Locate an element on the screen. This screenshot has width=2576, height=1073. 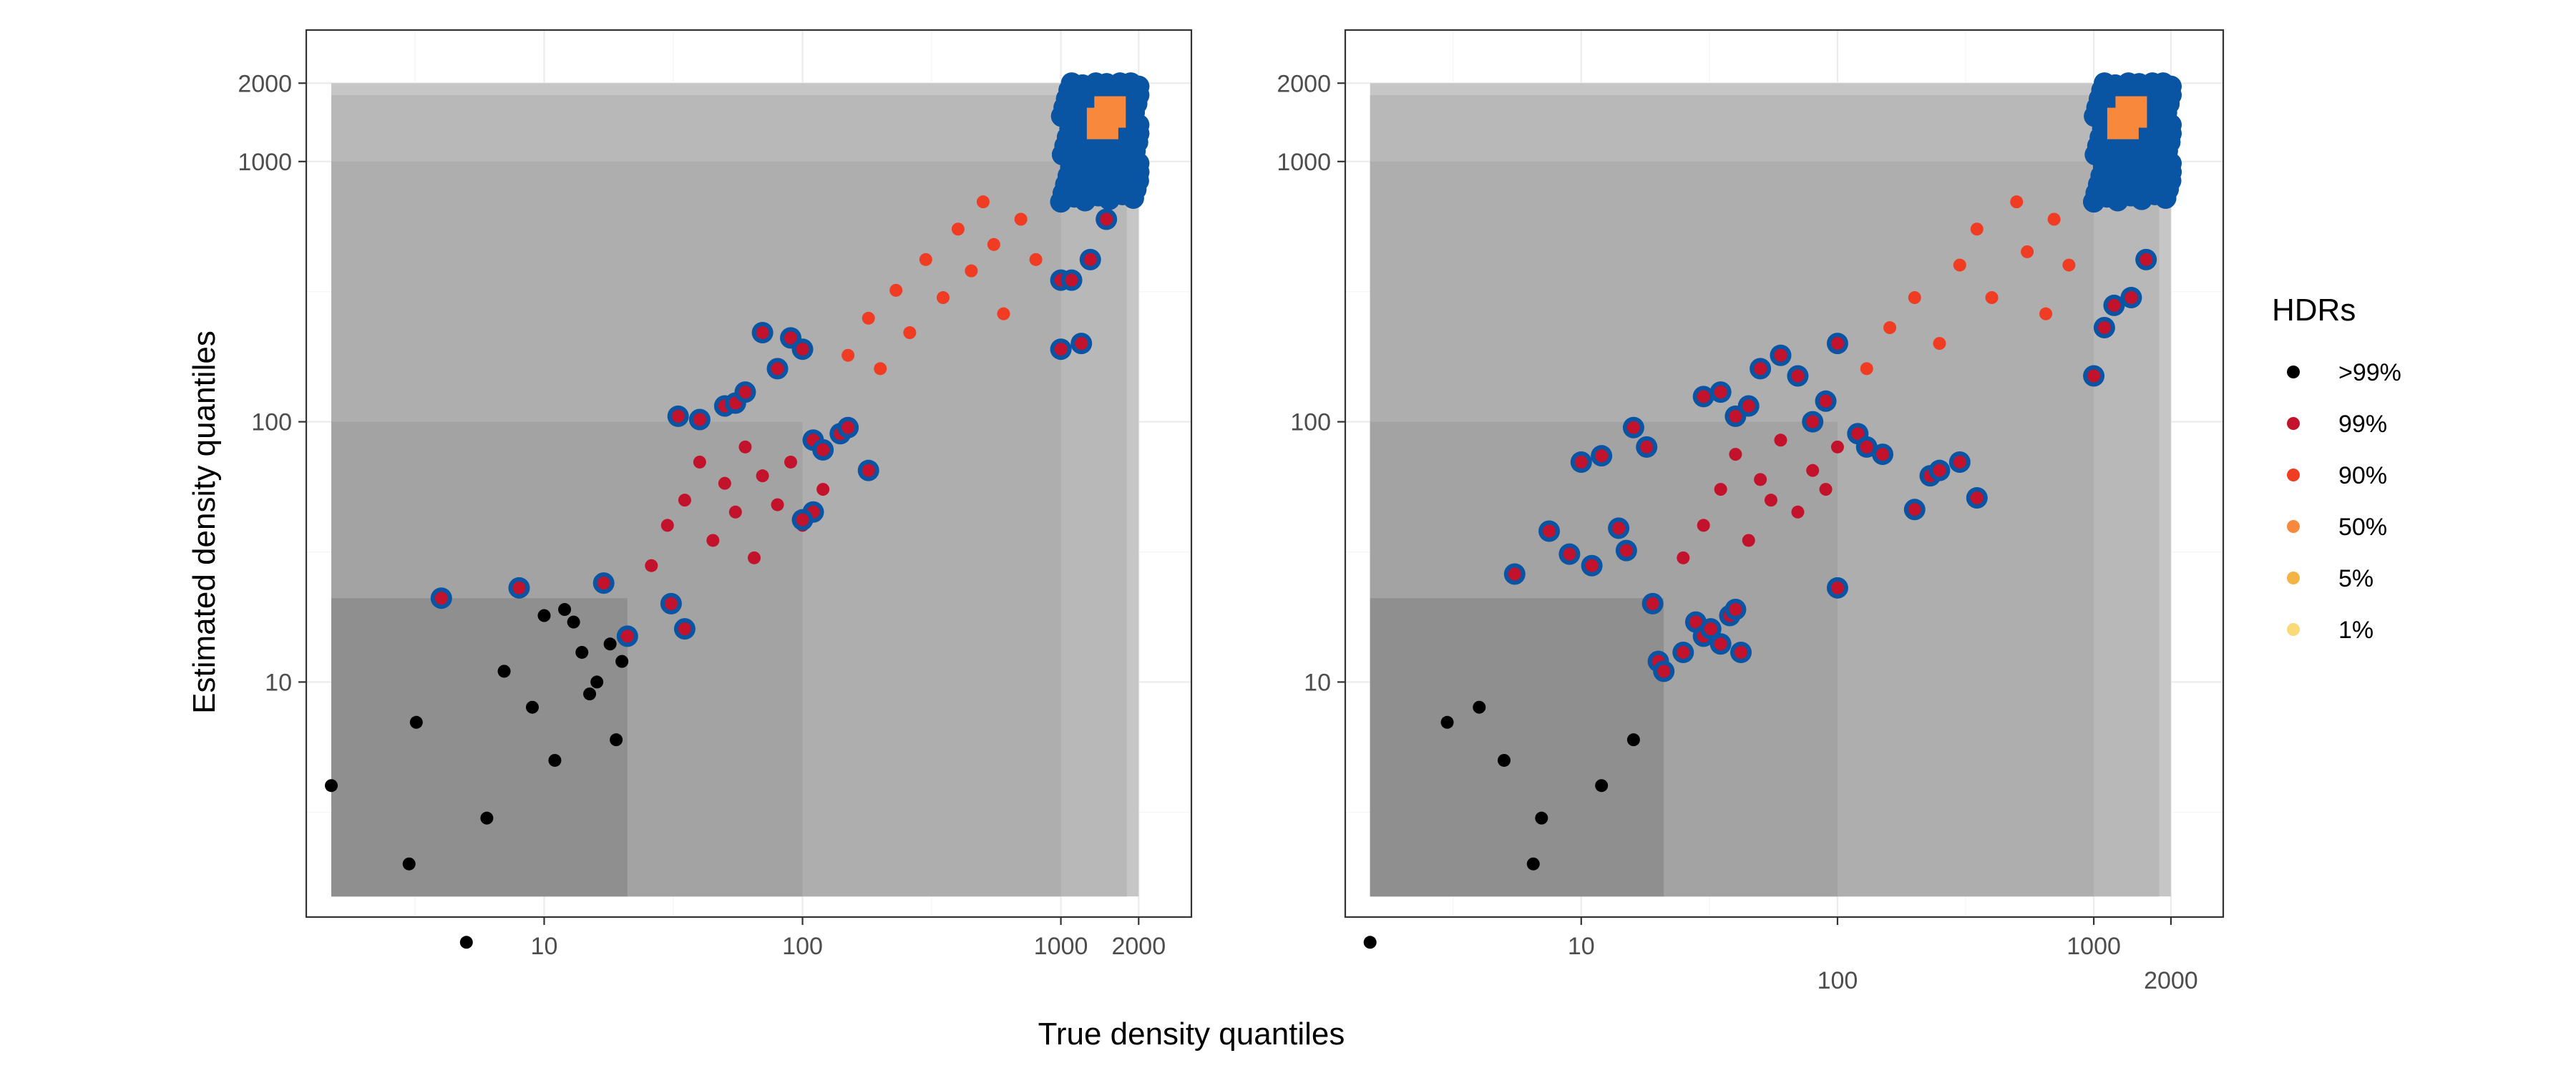
x-axis-title: True density quantiles is located at coordinates (1191, 1034).